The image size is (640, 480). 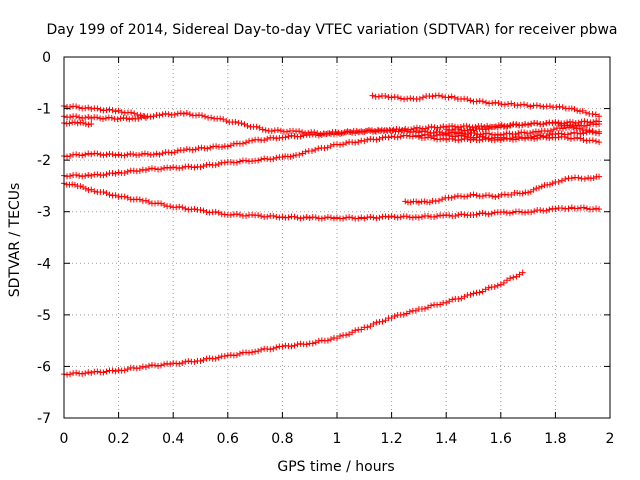 What do you see at coordinates (391, 439) in the screenshot?
I see `x-tick-label: 1.2` at bounding box center [391, 439].